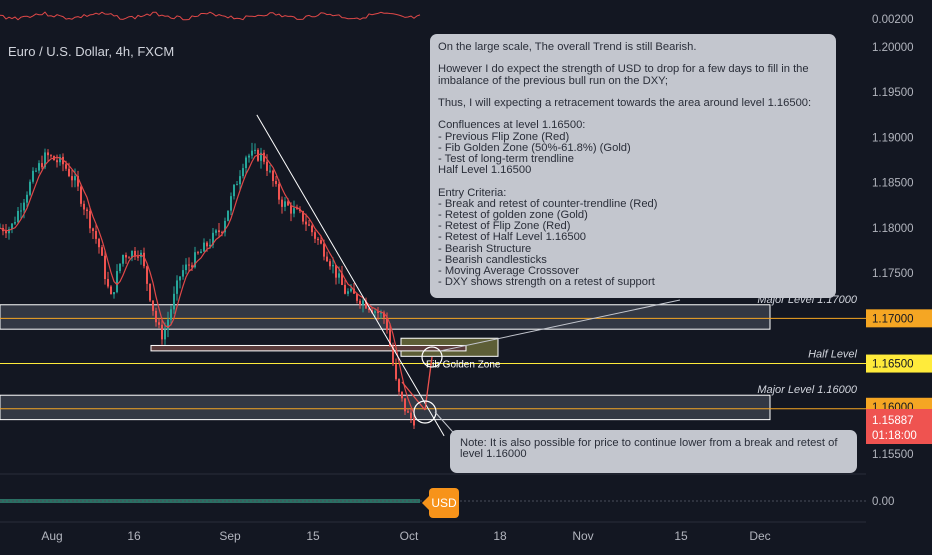 The height and width of the screenshot is (555, 932). I want to click on price-tick: 1.18500, so click(893, 184).